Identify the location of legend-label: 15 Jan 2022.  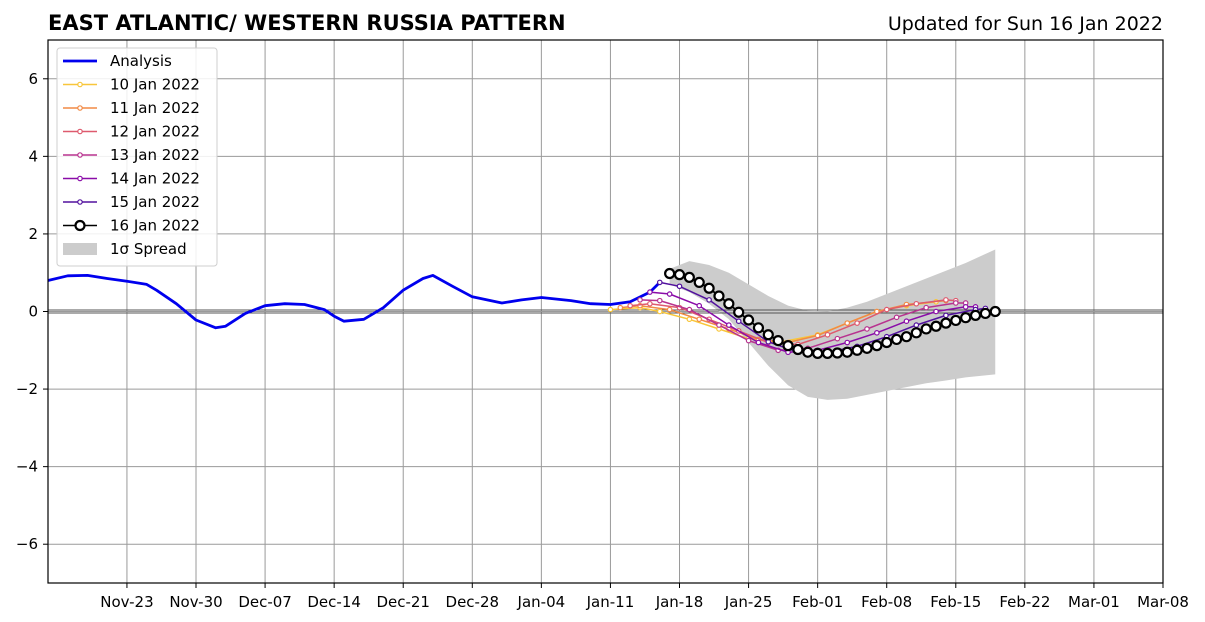
(155, 202).